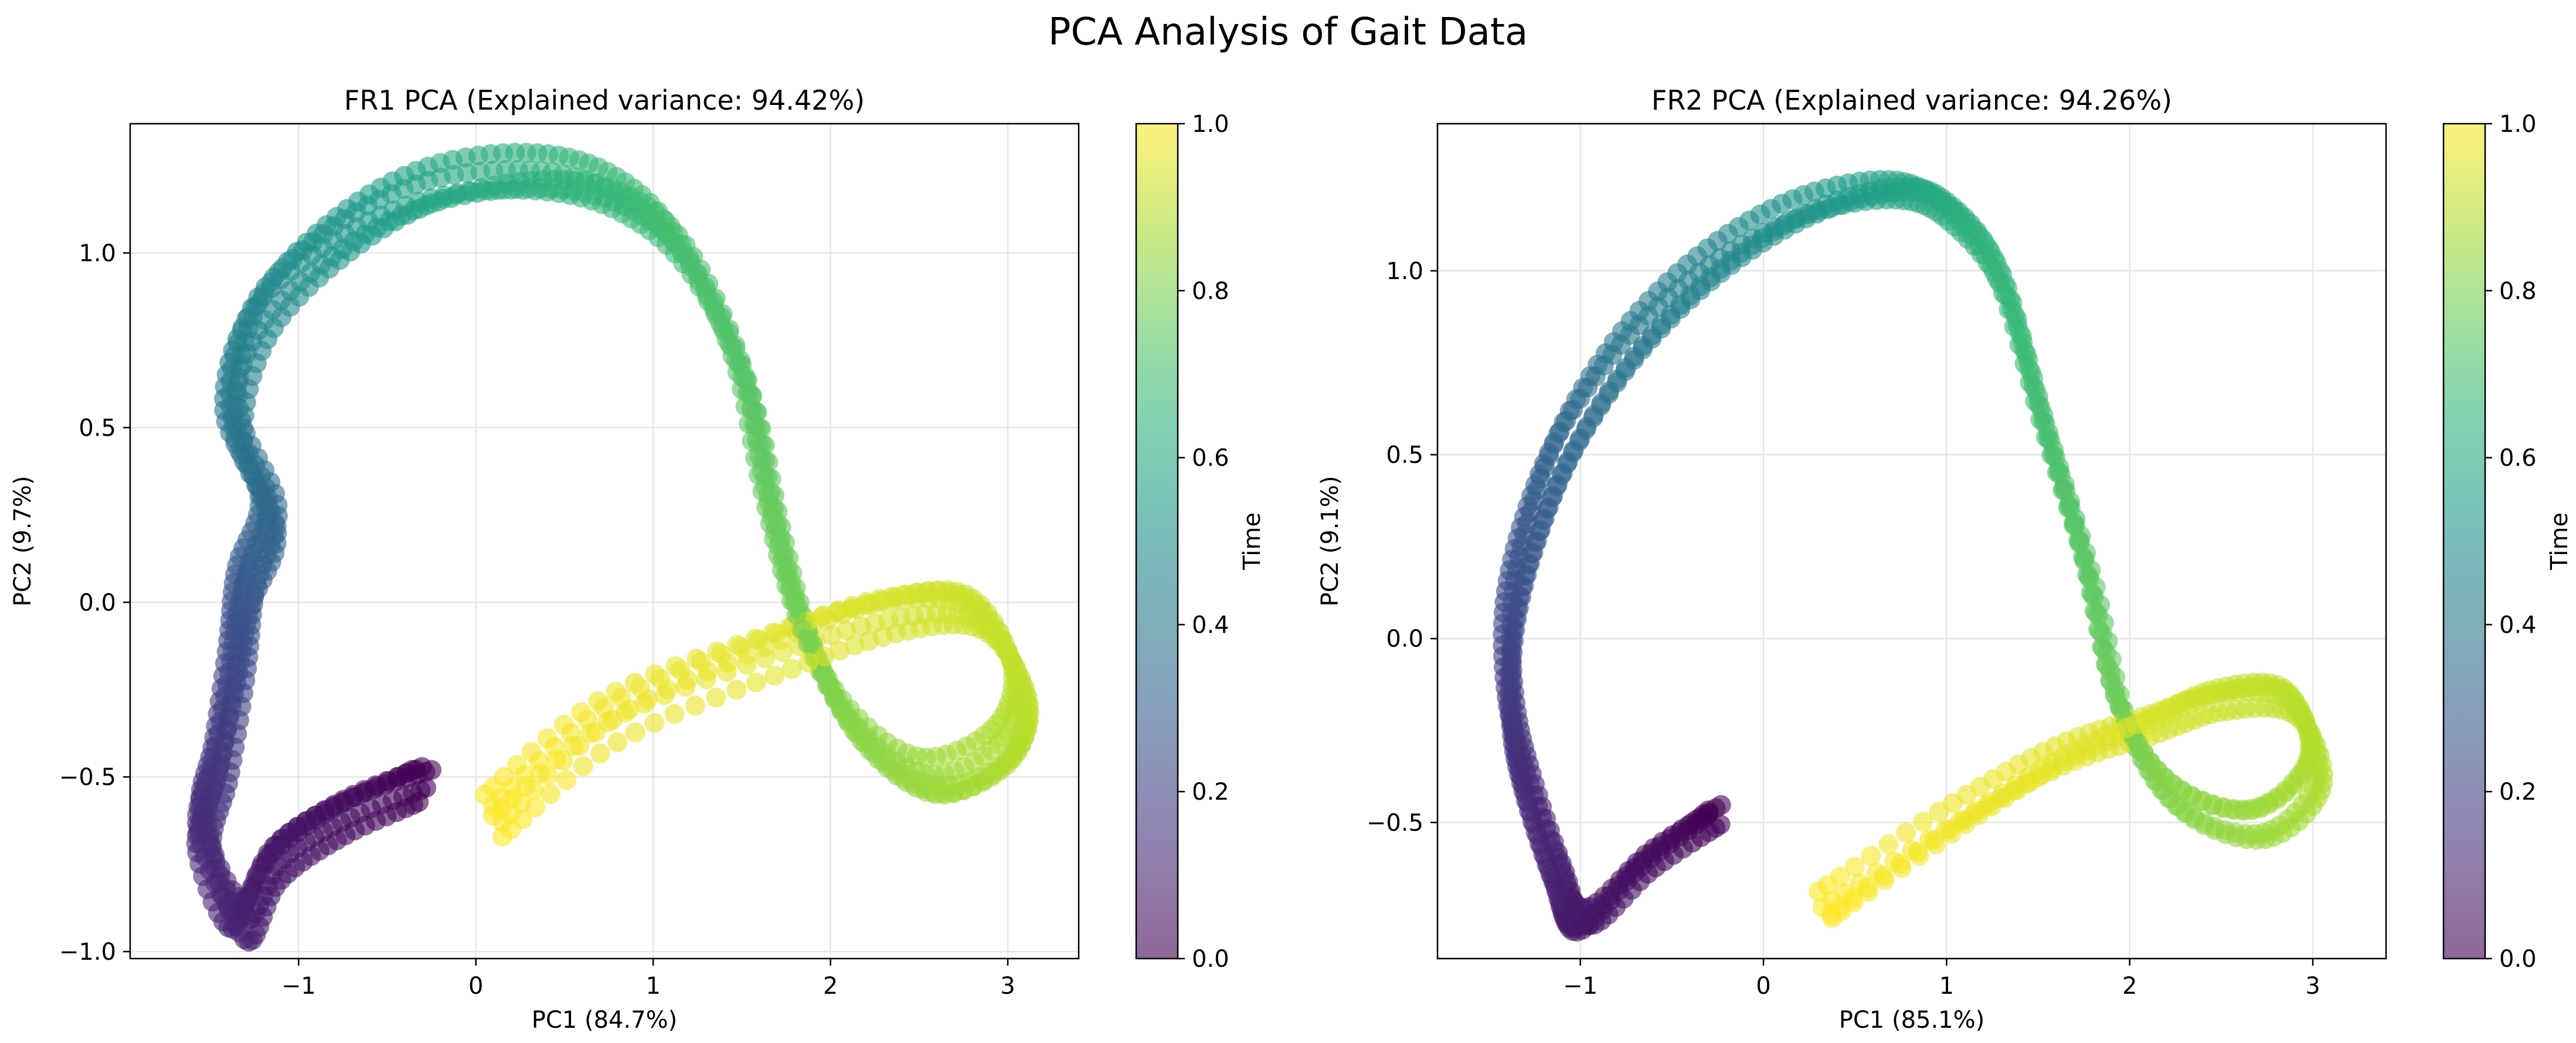 The height and width of the screenshot is (1043, 2576). Describe the element at coordinates (830, 987) in the screenshot. I see `x-tick-label: 2` at that location.